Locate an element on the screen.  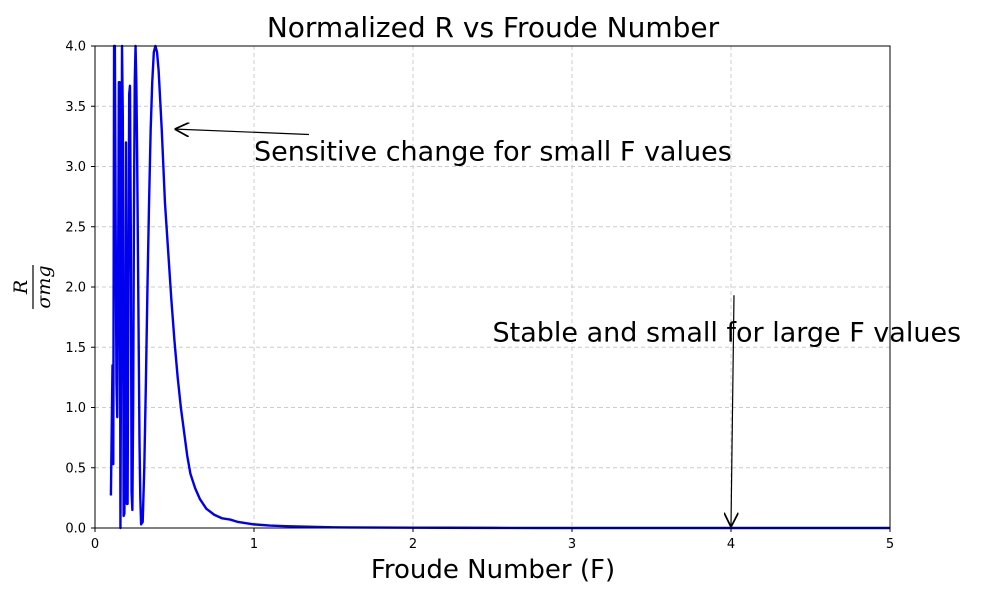
x-axis-label: Froude Number (F) is located at coordinates (493, 570).